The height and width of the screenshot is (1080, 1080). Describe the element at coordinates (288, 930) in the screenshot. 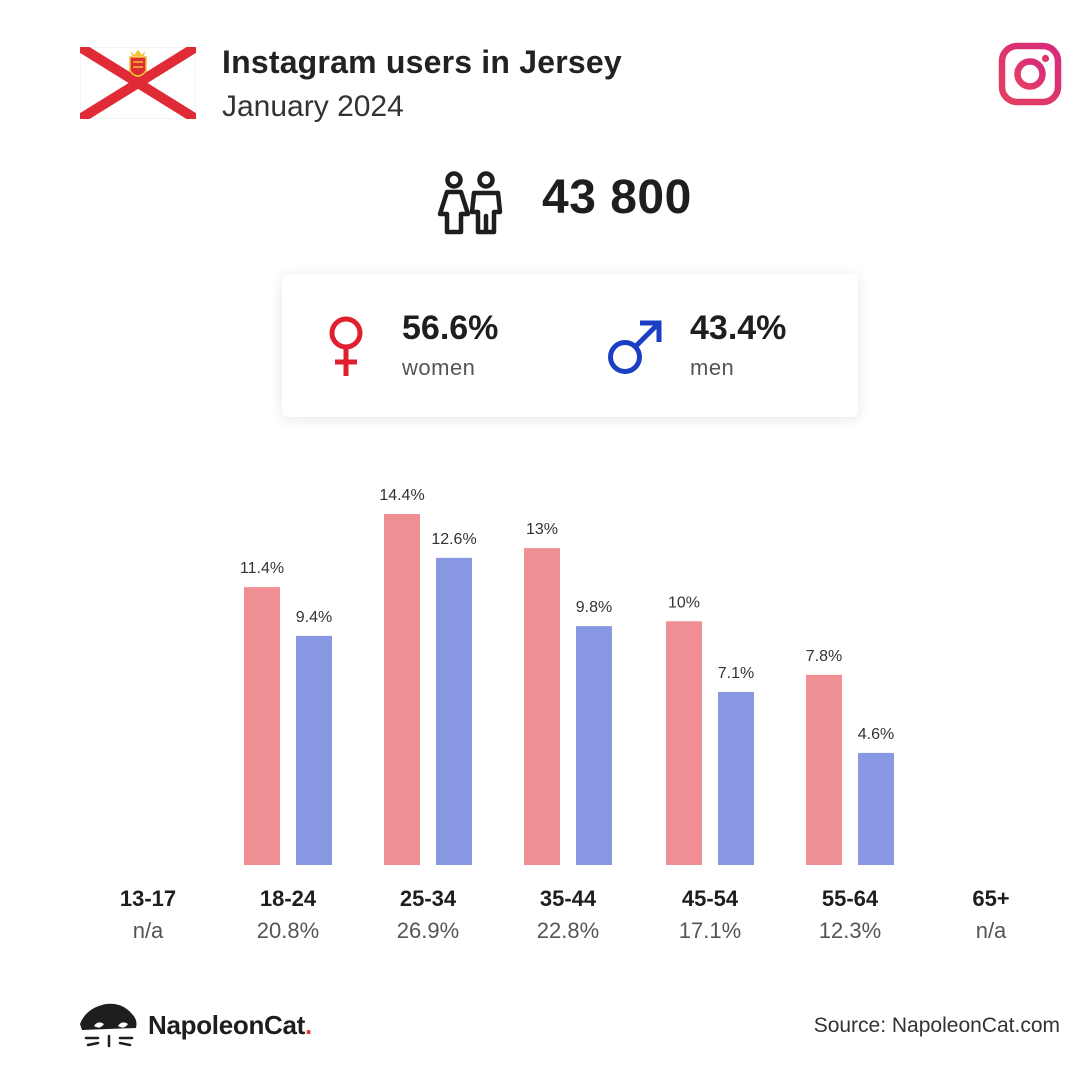

I see `category-total: 20.8%` at that location.